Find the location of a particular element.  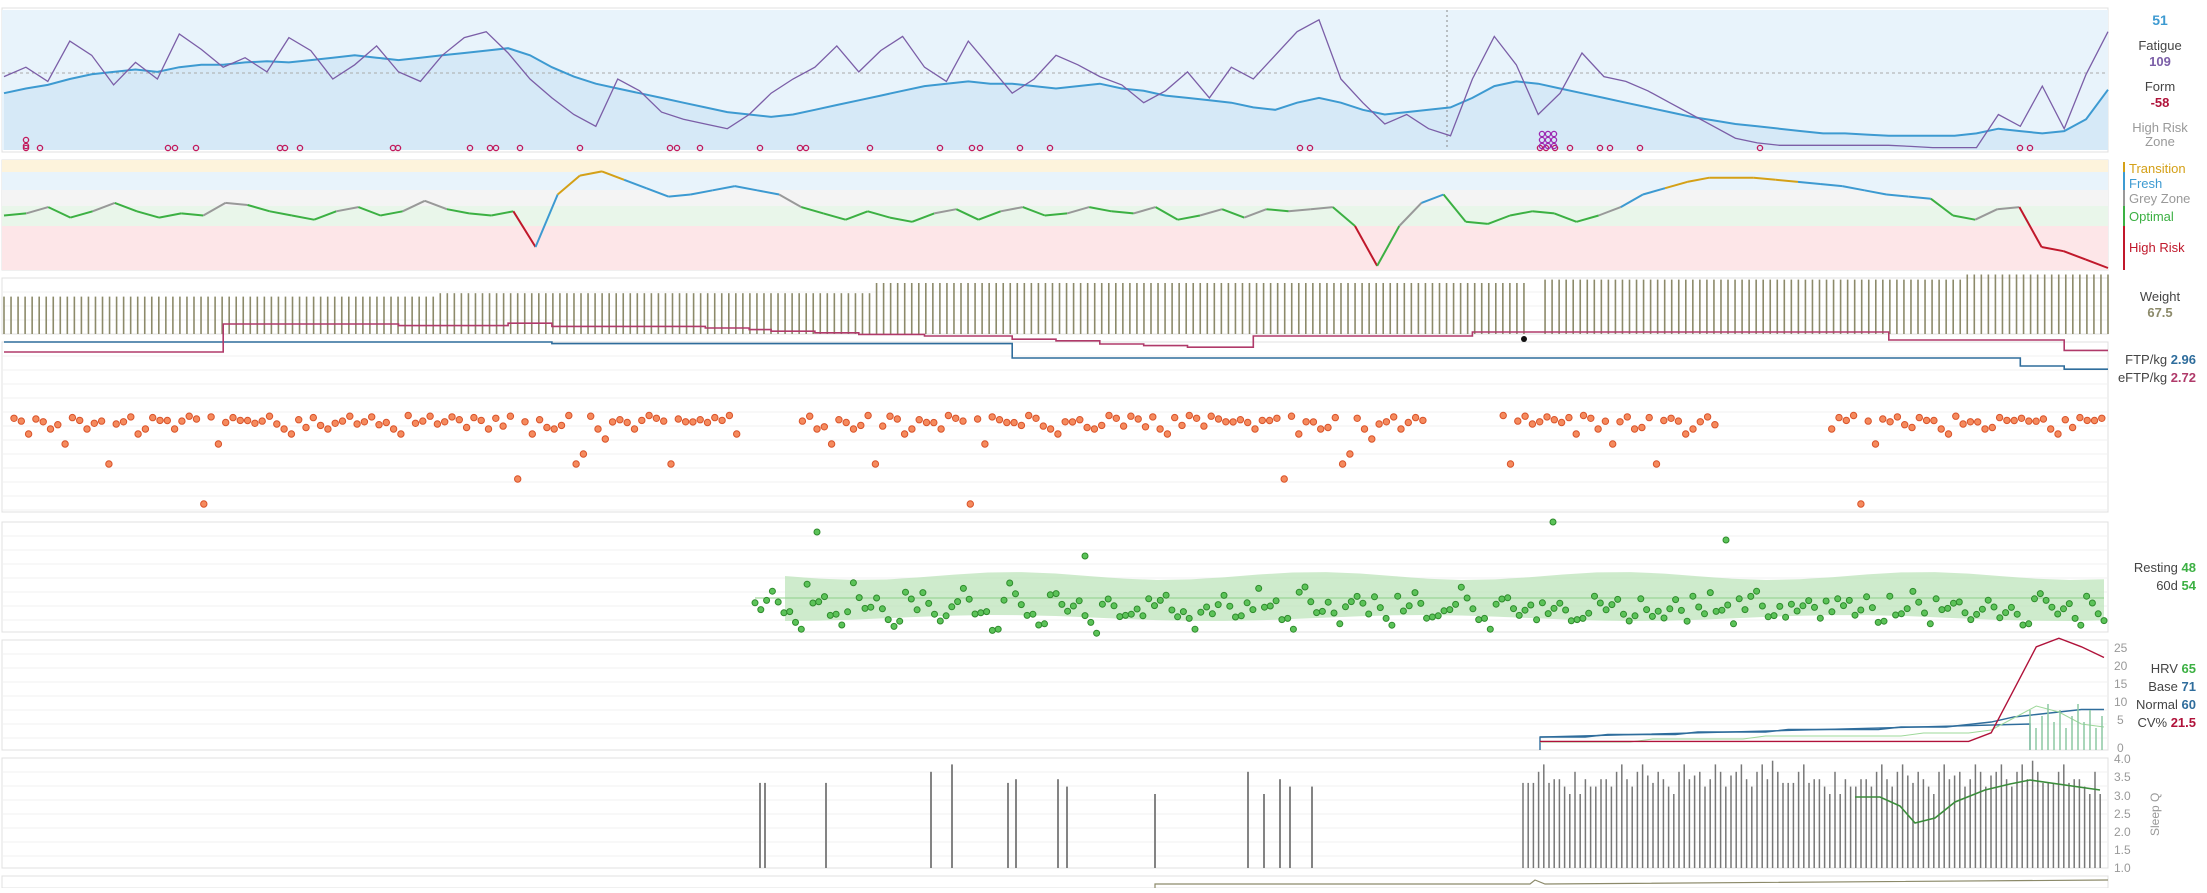

d60-label: 60d is located at coordinates (2167, 585).